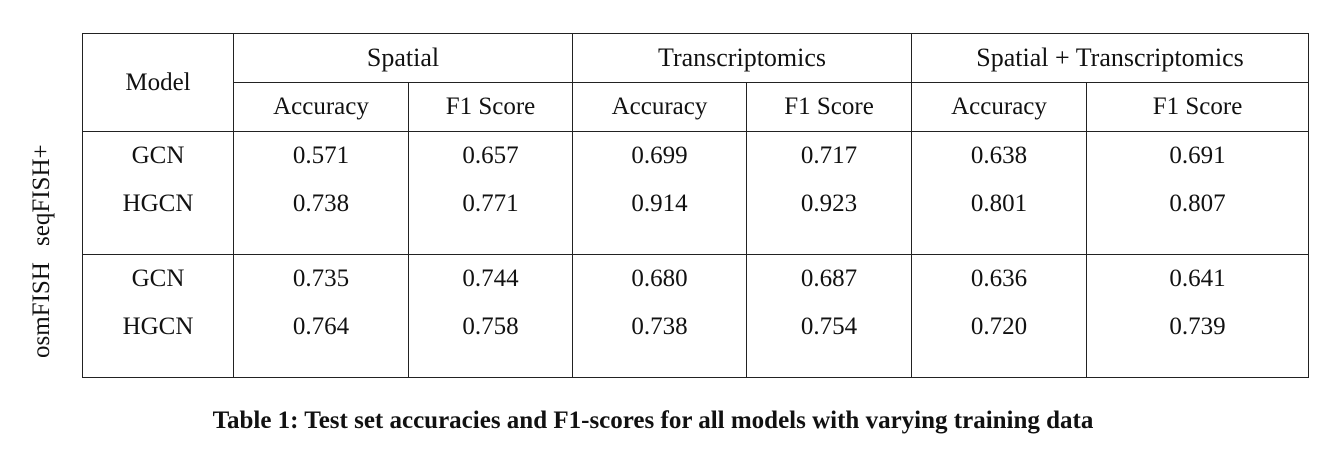 The image size is (1332, 455). What do you see at coordinates (1198, 204) in the screenshot?
I see `table-cell: 0.807` at bounding box center [1198, 204].